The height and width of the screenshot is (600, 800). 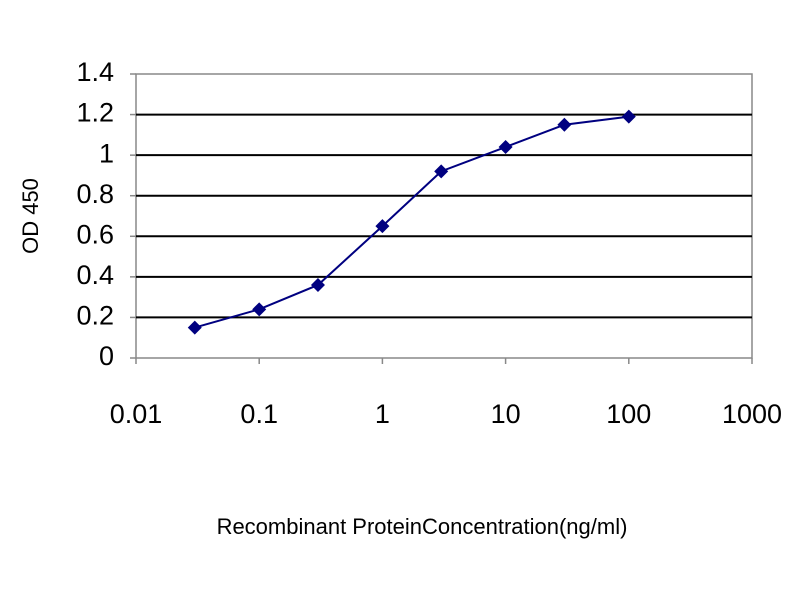 What do you see at coordinates (752, 414) in the screenshot?
I see `x-tick-label: 1000` at bounding box center [752, 414].